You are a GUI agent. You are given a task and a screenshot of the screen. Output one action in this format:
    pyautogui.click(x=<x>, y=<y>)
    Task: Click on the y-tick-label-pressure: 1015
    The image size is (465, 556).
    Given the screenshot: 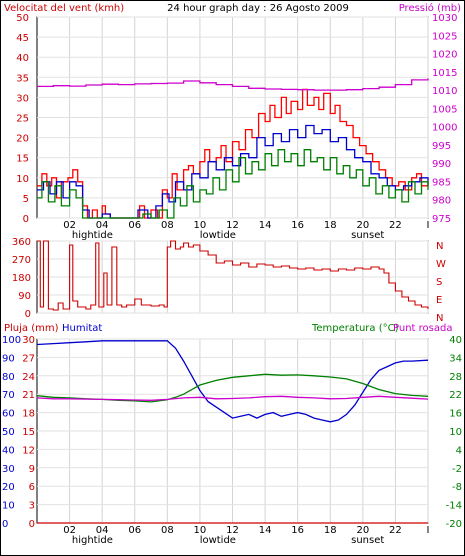 What is the action you would take?
    pyautogui.click(x=444, y=73)
    